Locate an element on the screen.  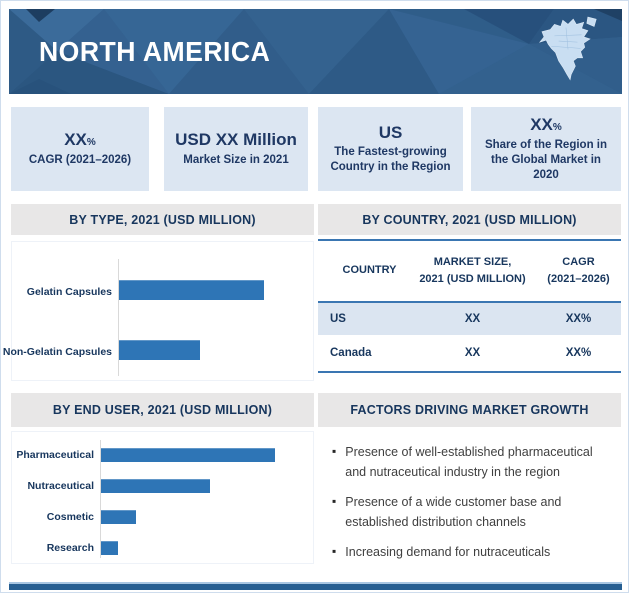
table-row-us: US XX XX% is located at coordinates (469, 319).